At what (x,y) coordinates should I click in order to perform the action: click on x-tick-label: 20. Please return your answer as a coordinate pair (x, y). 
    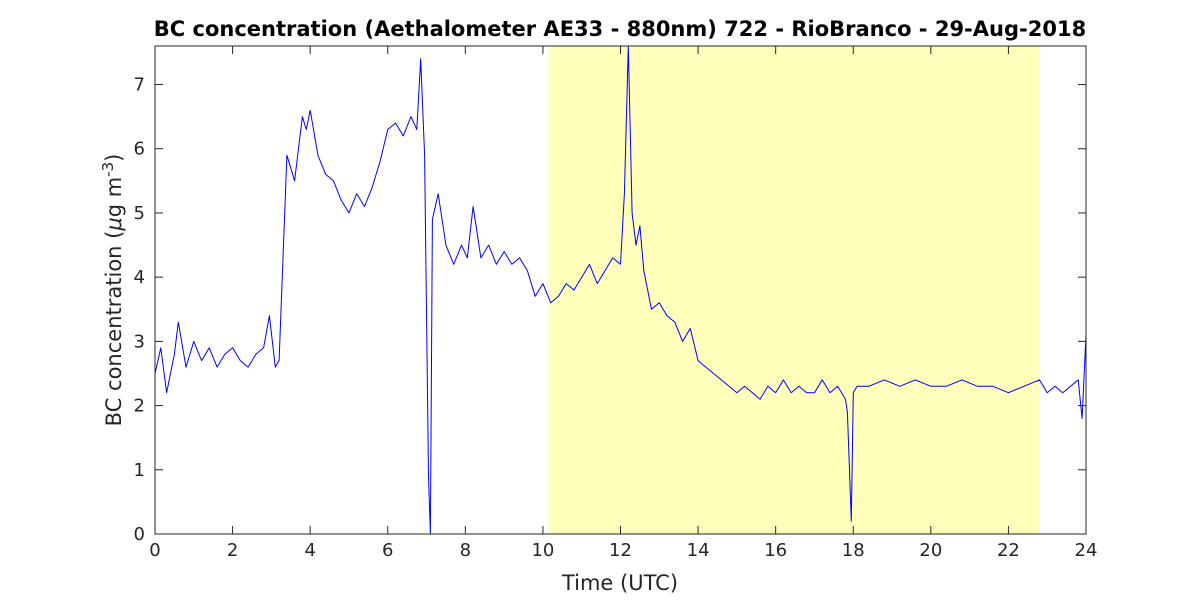
    Looking at the image, I should click on (930, 550).